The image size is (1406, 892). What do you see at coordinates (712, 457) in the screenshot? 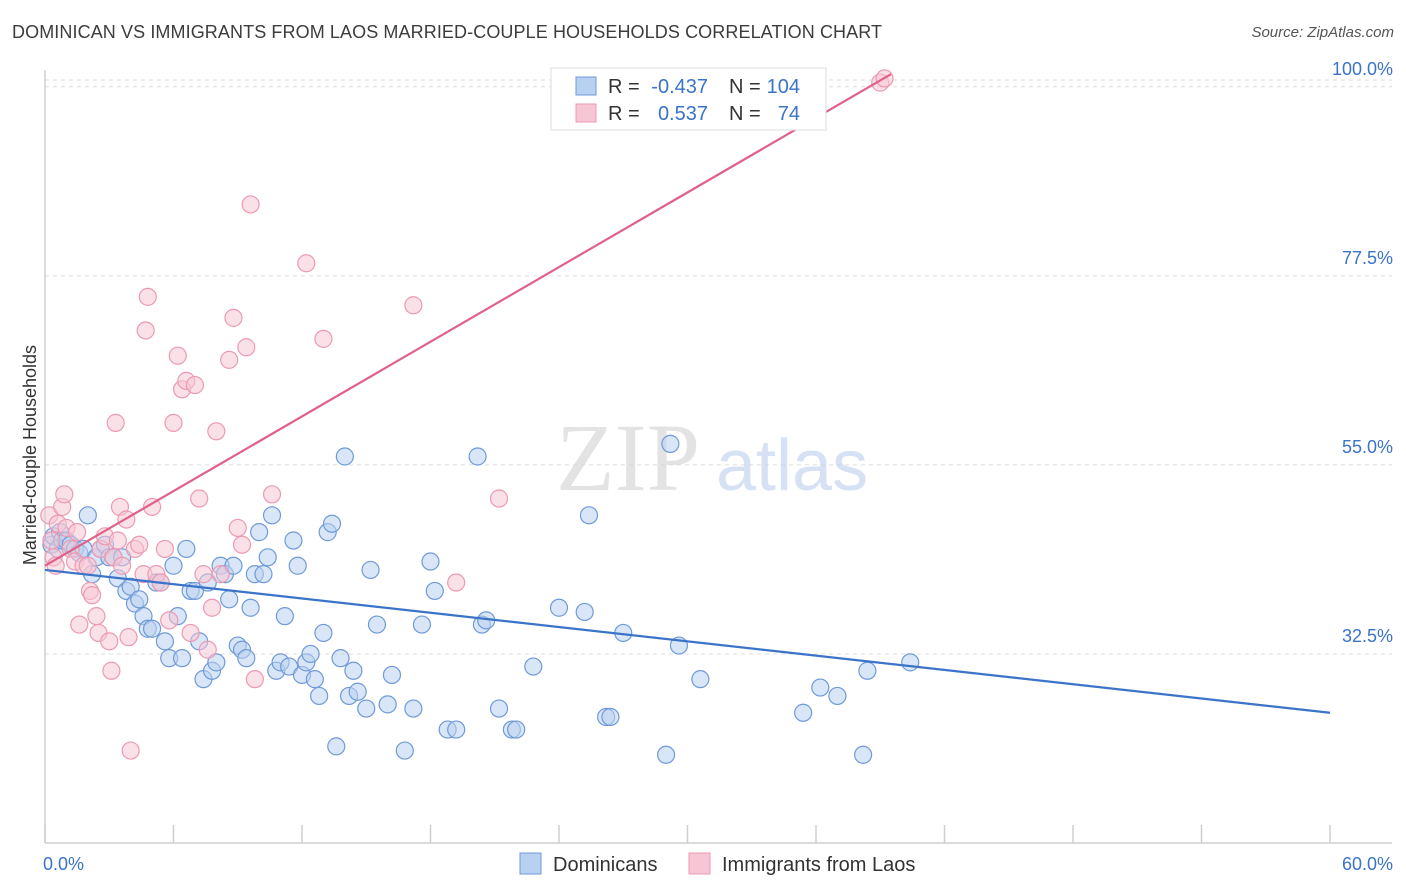
I see `watermark: ZIP atlas` at bounding box center [712, 457].